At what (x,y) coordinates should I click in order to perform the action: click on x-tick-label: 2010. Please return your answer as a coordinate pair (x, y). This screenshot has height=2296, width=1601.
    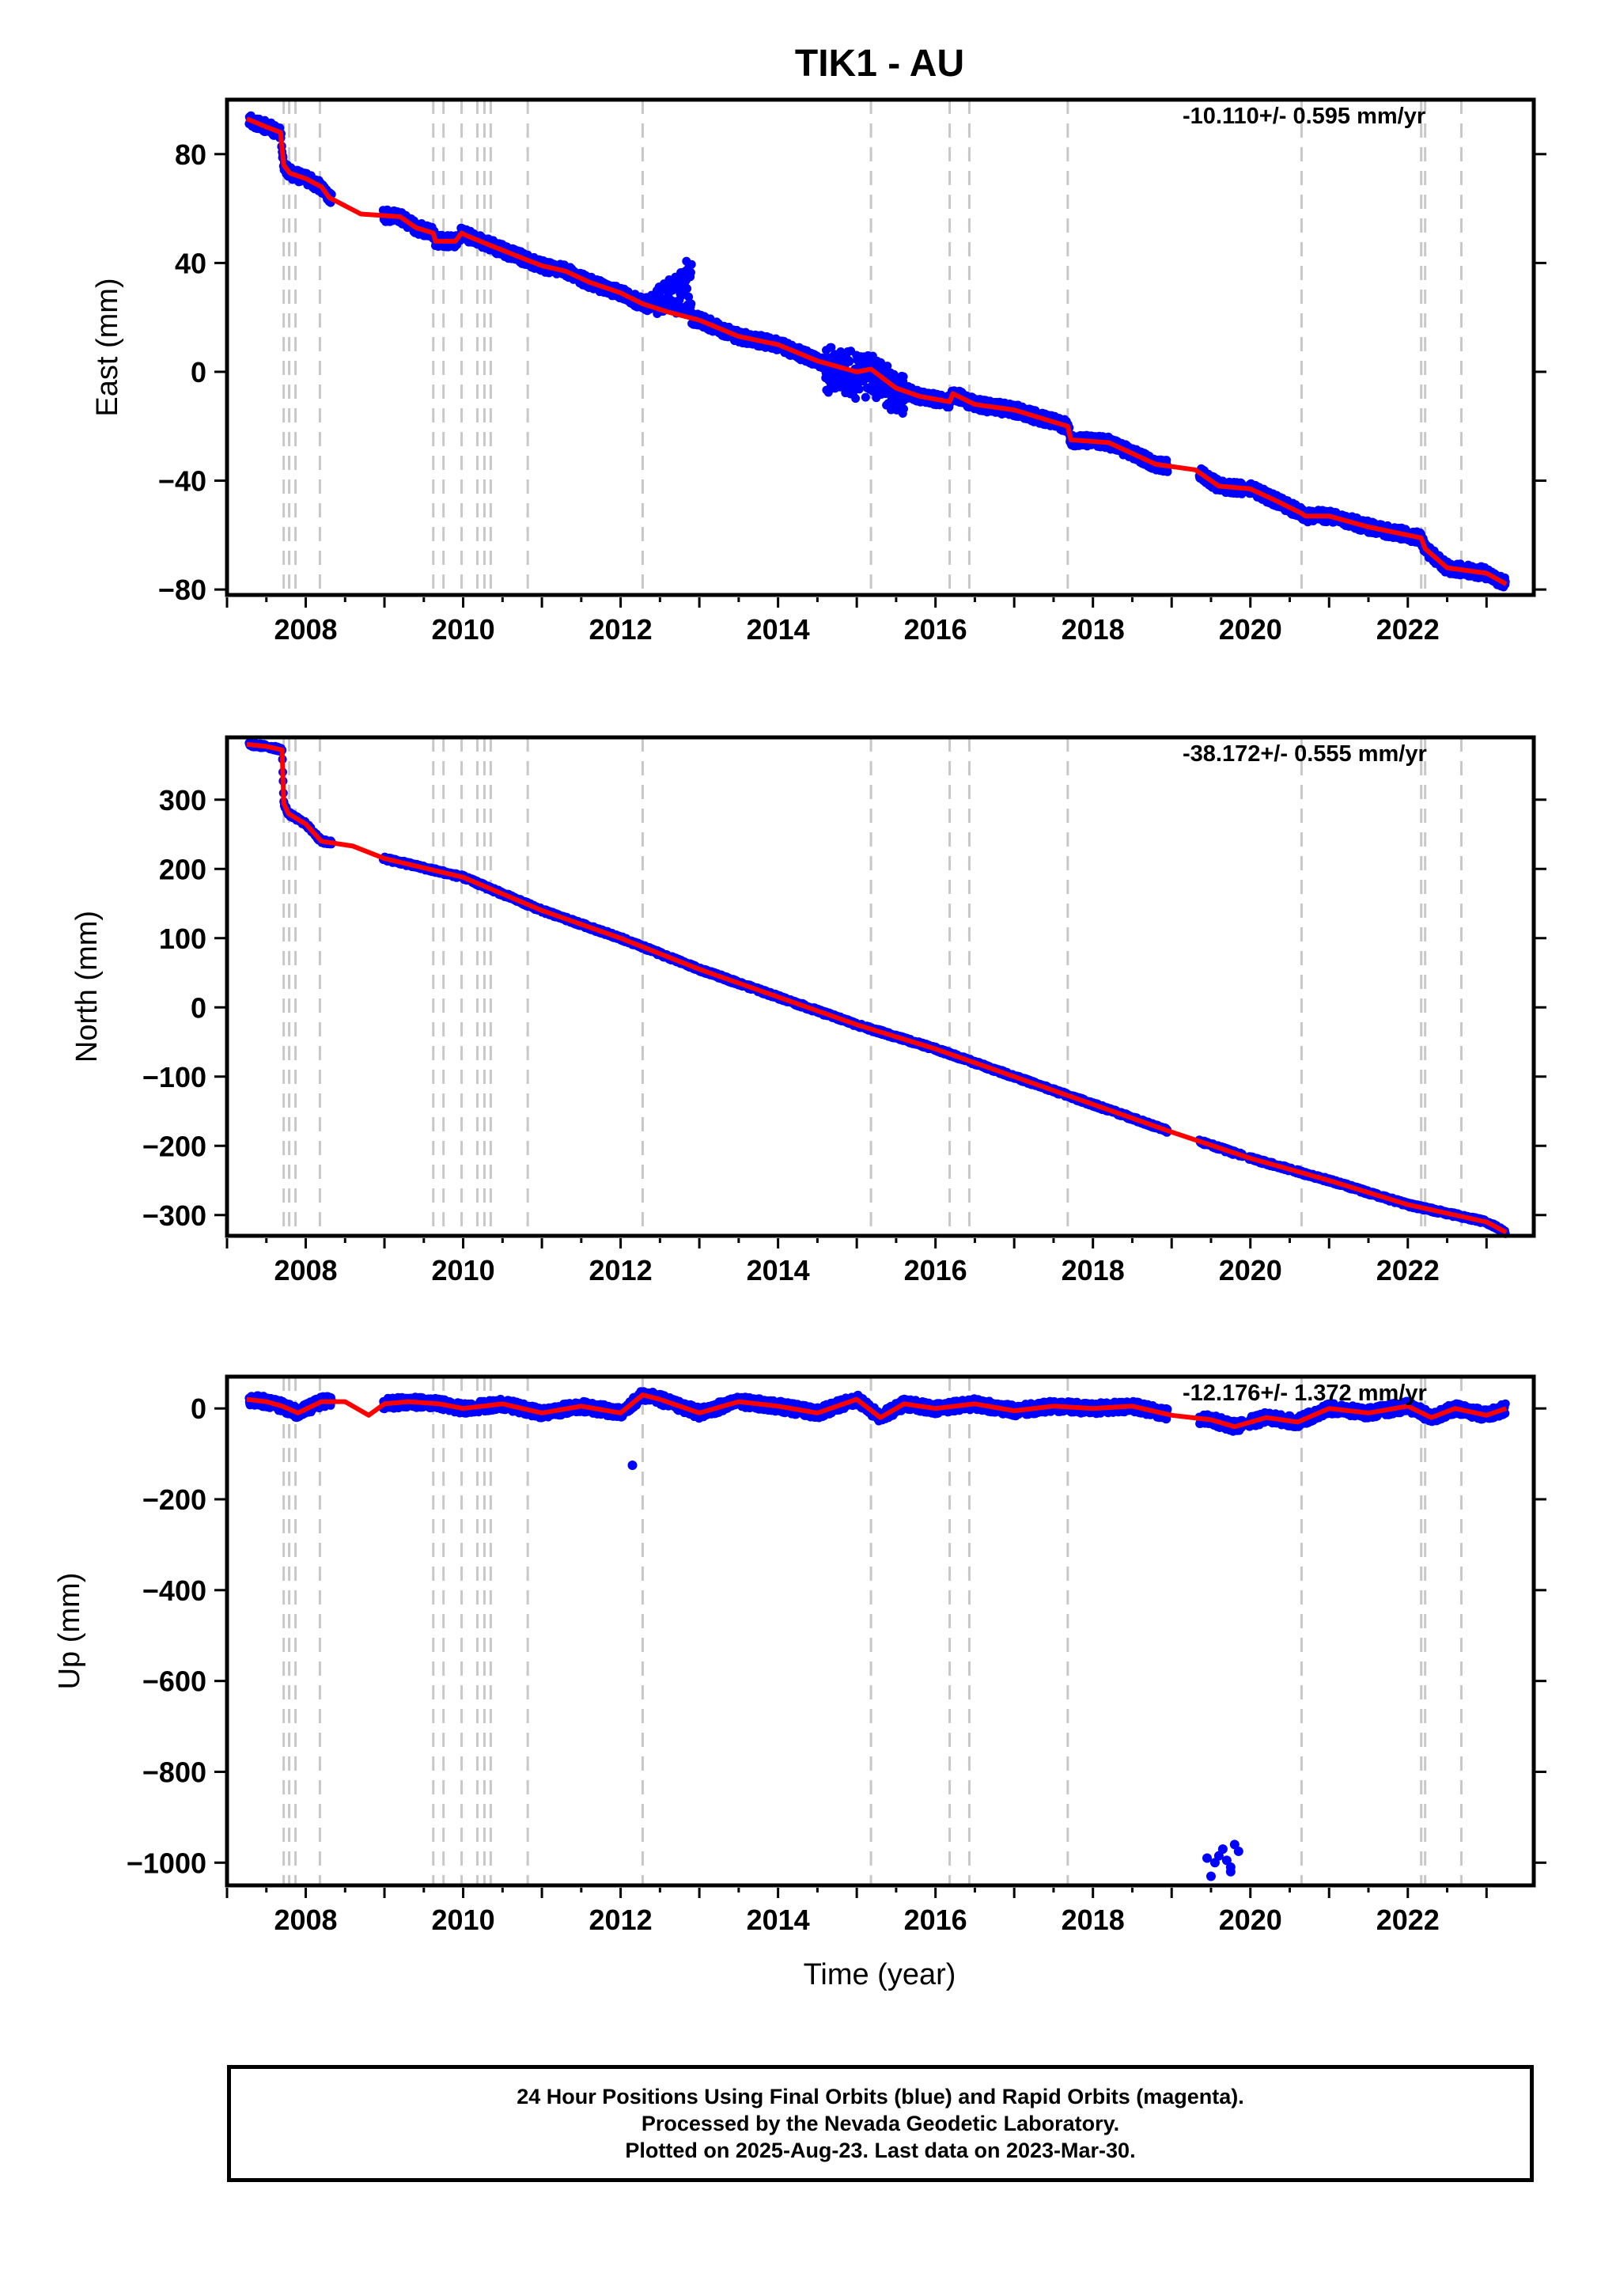
    Looking at the image, I should click on (464, 629).